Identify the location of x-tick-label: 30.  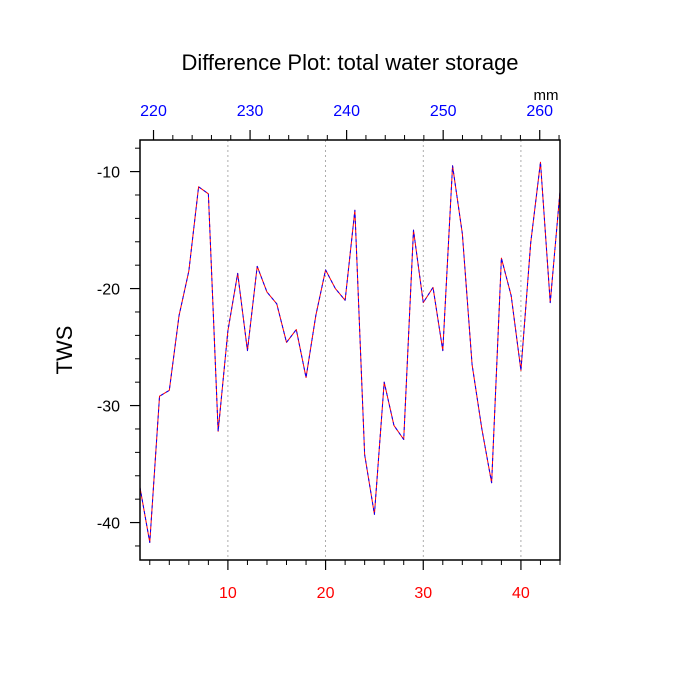
(423, 593).